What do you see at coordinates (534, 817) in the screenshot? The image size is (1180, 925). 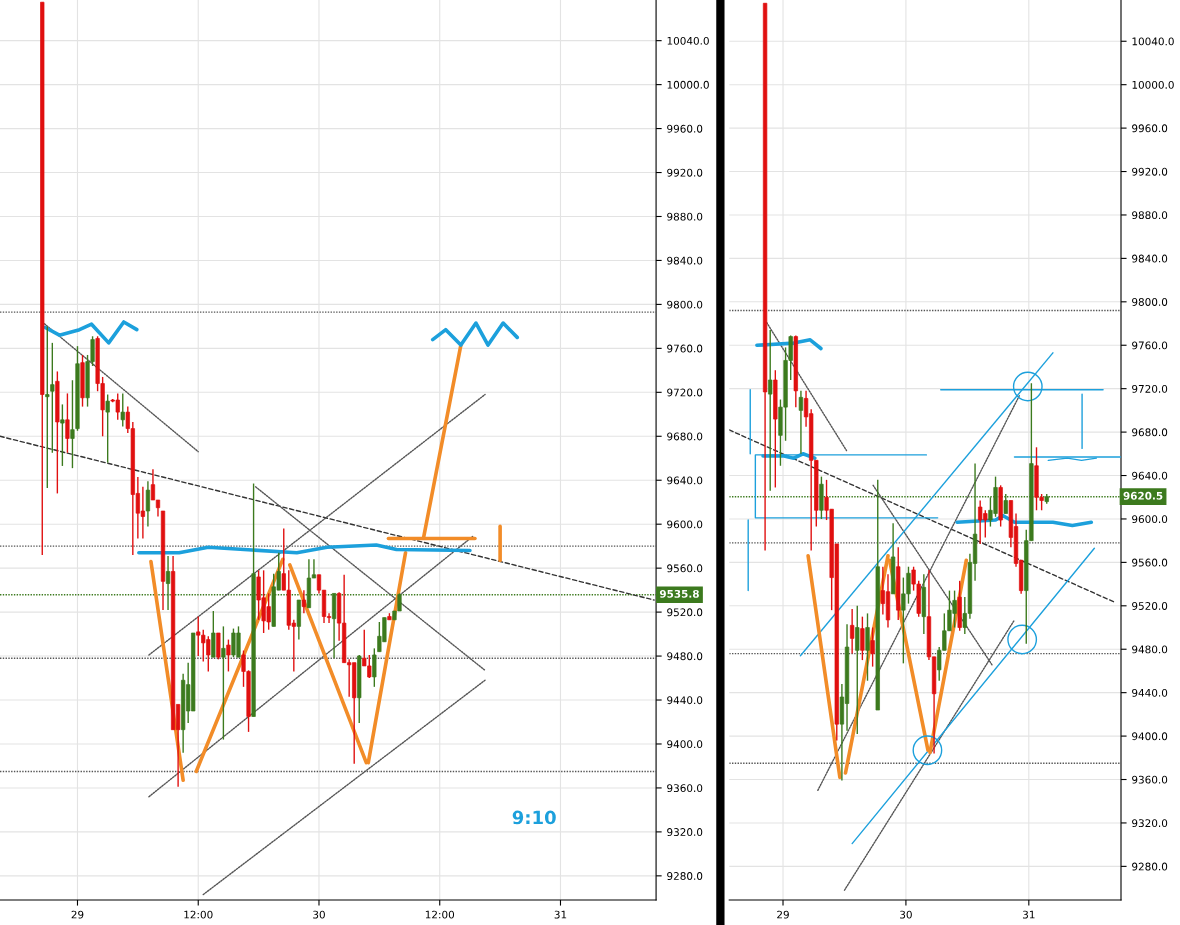 I see `annotation: 9:10` at bounding box center [534, 817].